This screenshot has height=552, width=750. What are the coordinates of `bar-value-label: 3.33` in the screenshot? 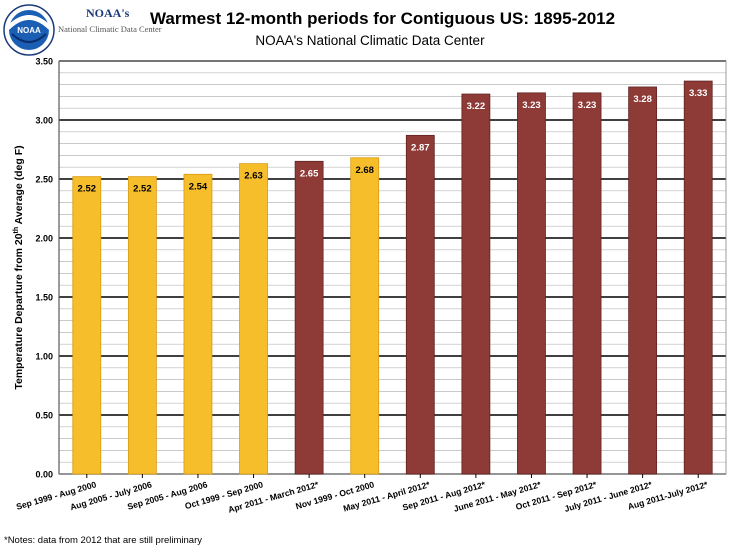 It's located at (698, 93).